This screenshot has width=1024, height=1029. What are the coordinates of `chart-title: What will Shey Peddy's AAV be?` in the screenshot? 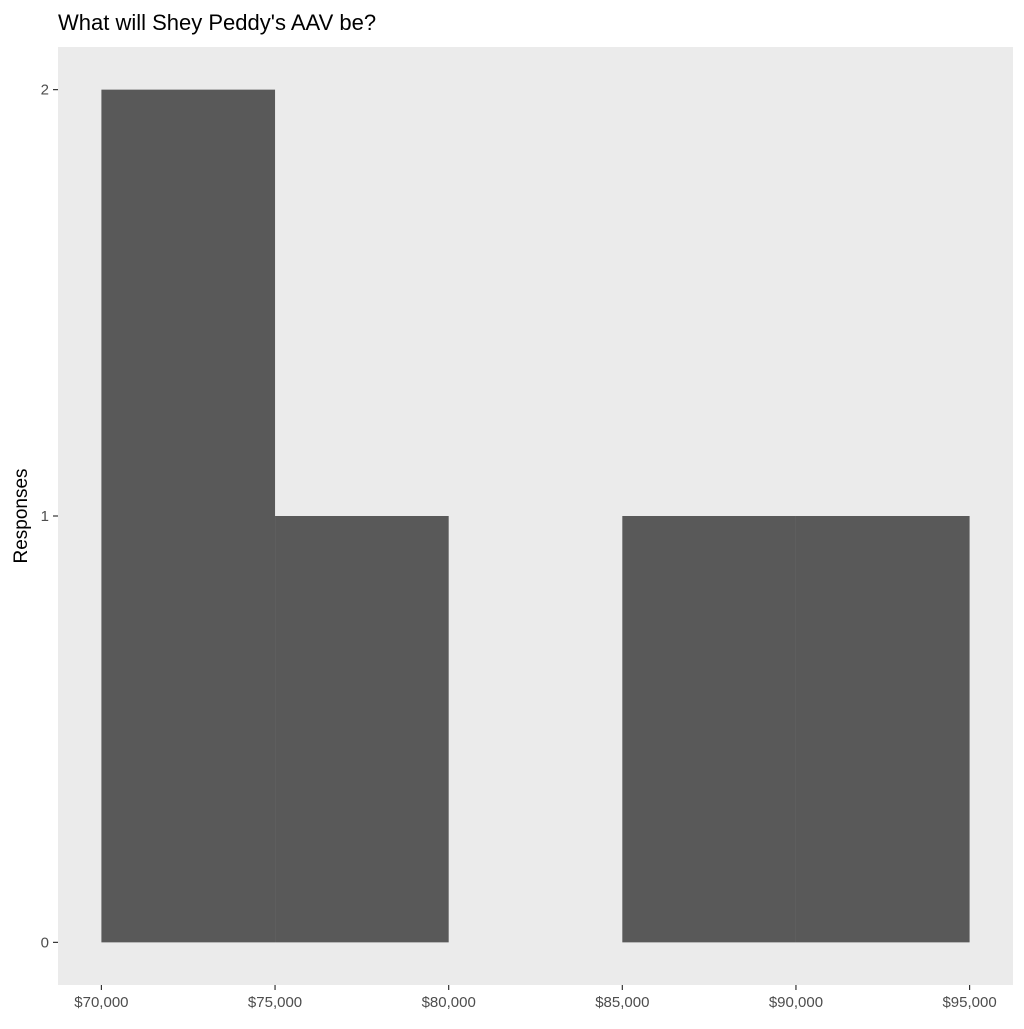 It's located at (217, 22).